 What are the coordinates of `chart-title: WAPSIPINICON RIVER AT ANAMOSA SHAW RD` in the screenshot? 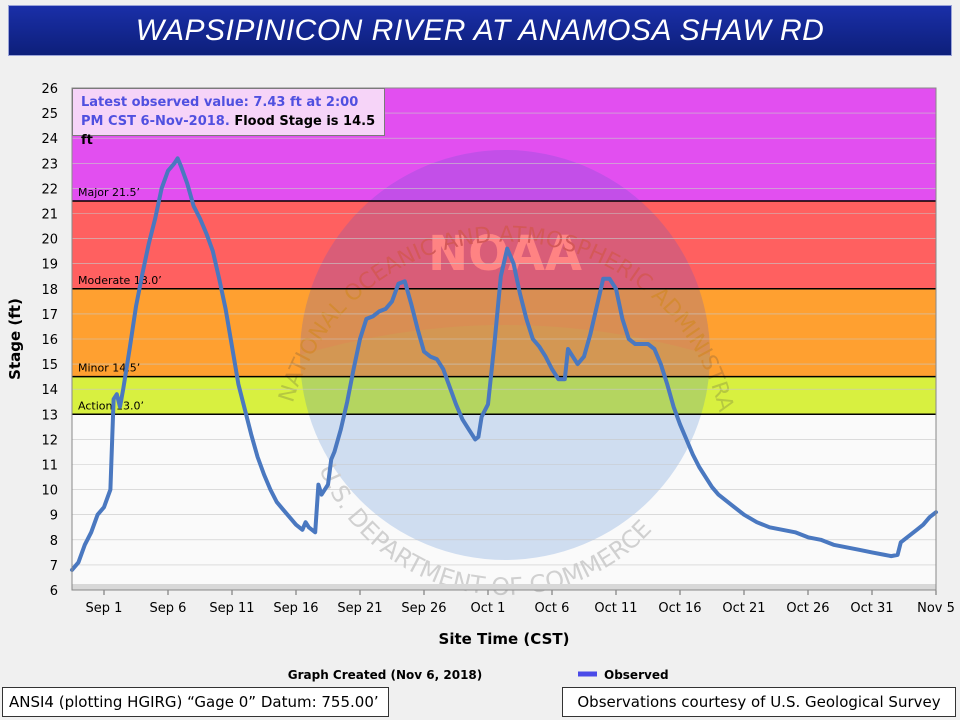 It's located at (480, 30).